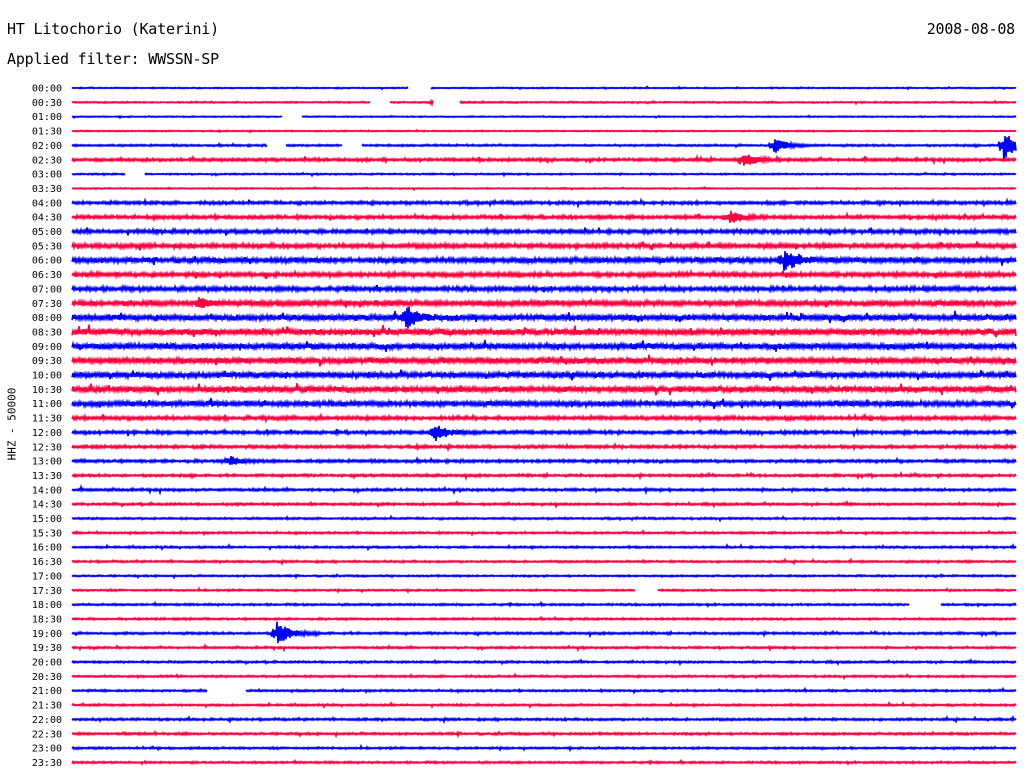 This screenshot has height=780, width=1024. I want to click on time-tick-label: 17:30, so click(47, 591).